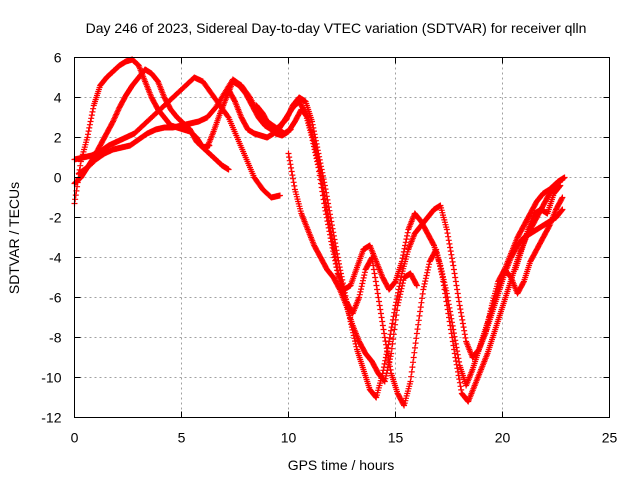 The height and width of the screenshot is (480, 640). What do you see at coordinates (396, 438) in the screenshot?
I see `x-tick-label: 15` at bounding box center [396, 438].